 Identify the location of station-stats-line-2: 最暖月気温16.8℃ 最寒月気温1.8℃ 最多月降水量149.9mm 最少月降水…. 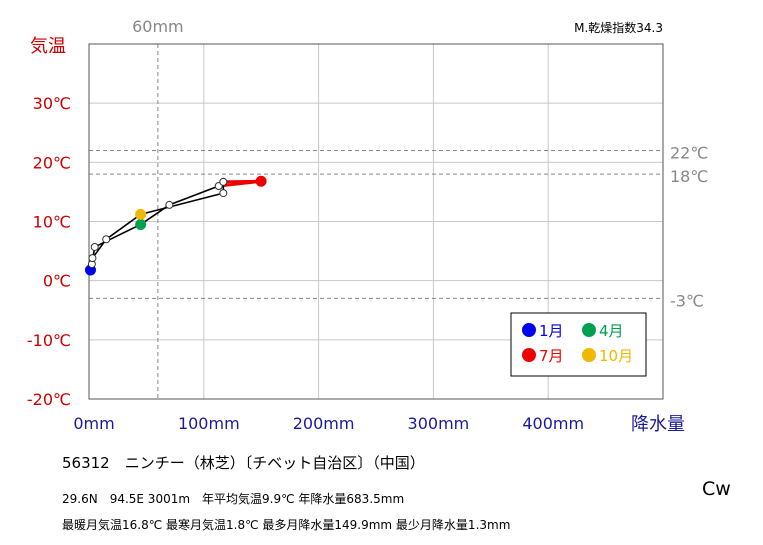
(286, 525).